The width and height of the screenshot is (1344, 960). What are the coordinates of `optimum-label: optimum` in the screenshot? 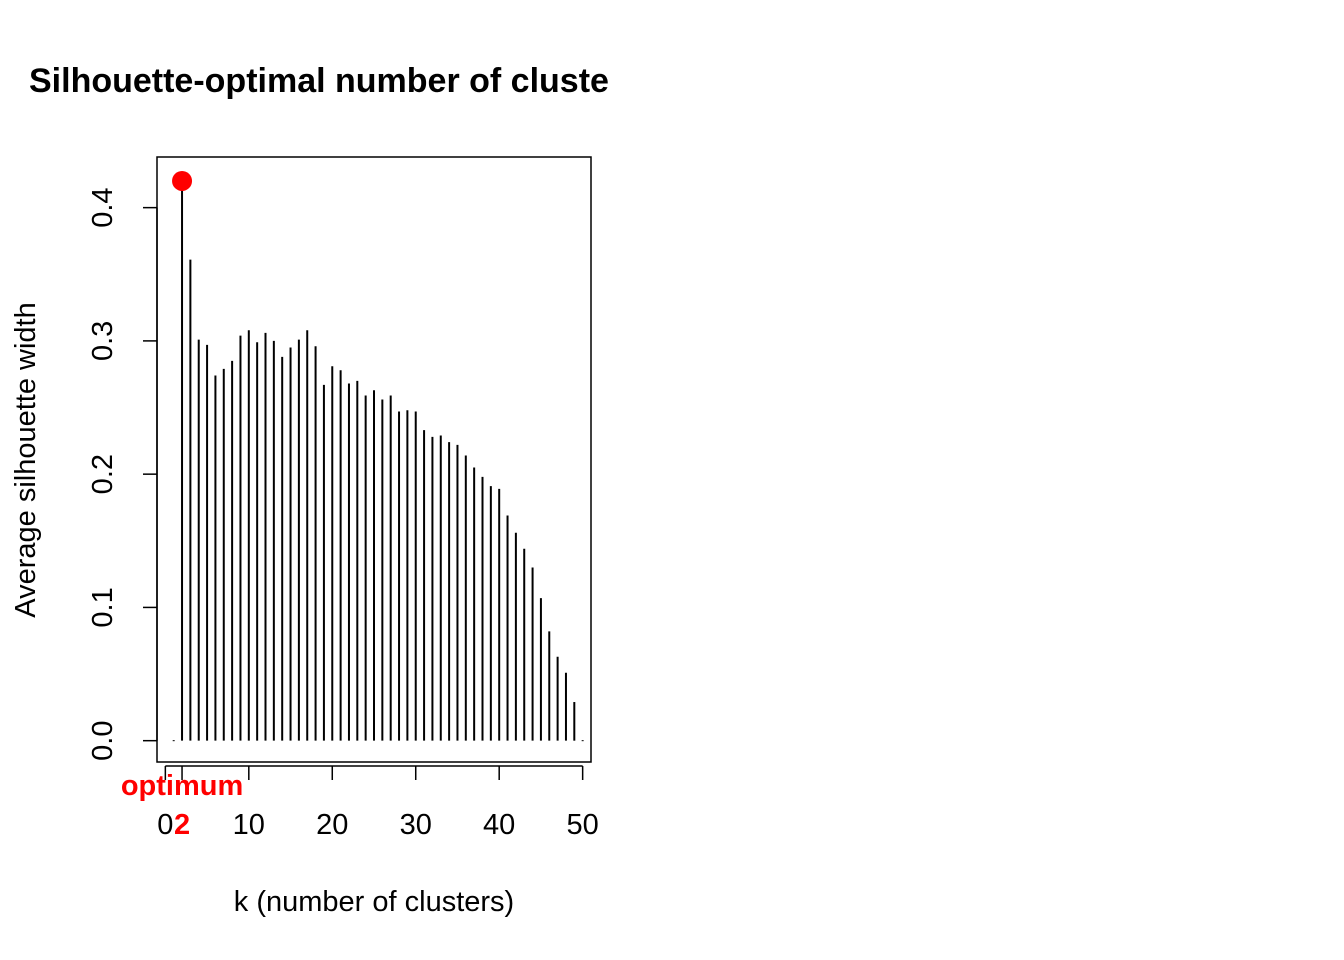 It's located at (182, 786).